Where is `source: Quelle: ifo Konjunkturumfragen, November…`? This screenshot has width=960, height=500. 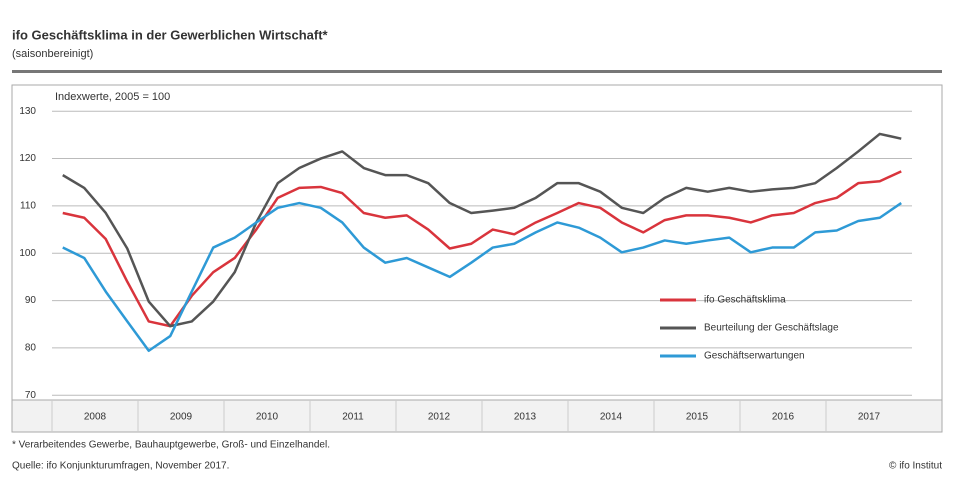 source: Quelle: ifo Konjunkturumfragen, November… is located at coordinates (120, 466).